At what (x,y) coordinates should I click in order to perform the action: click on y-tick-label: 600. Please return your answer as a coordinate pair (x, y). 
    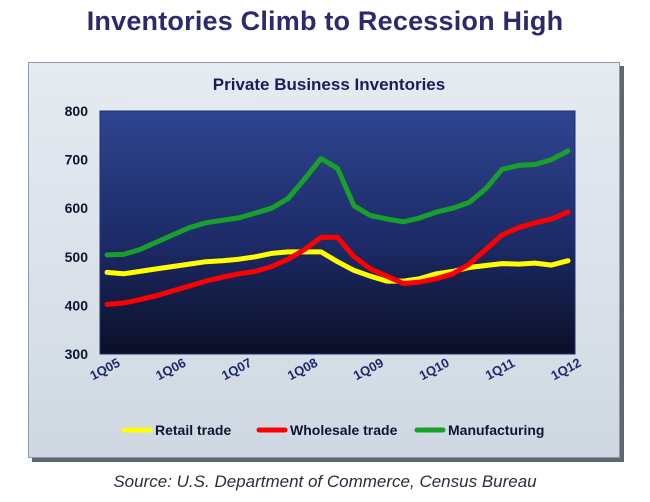
    Looking at the image, I should click on (77, 208).